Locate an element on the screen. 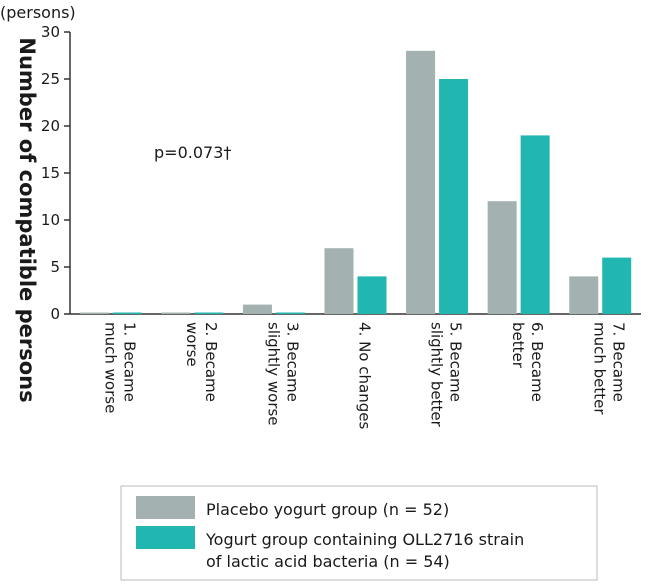 The width and height of the screenshot is (651, 588). legend-box is located at coordinates (359, 533).